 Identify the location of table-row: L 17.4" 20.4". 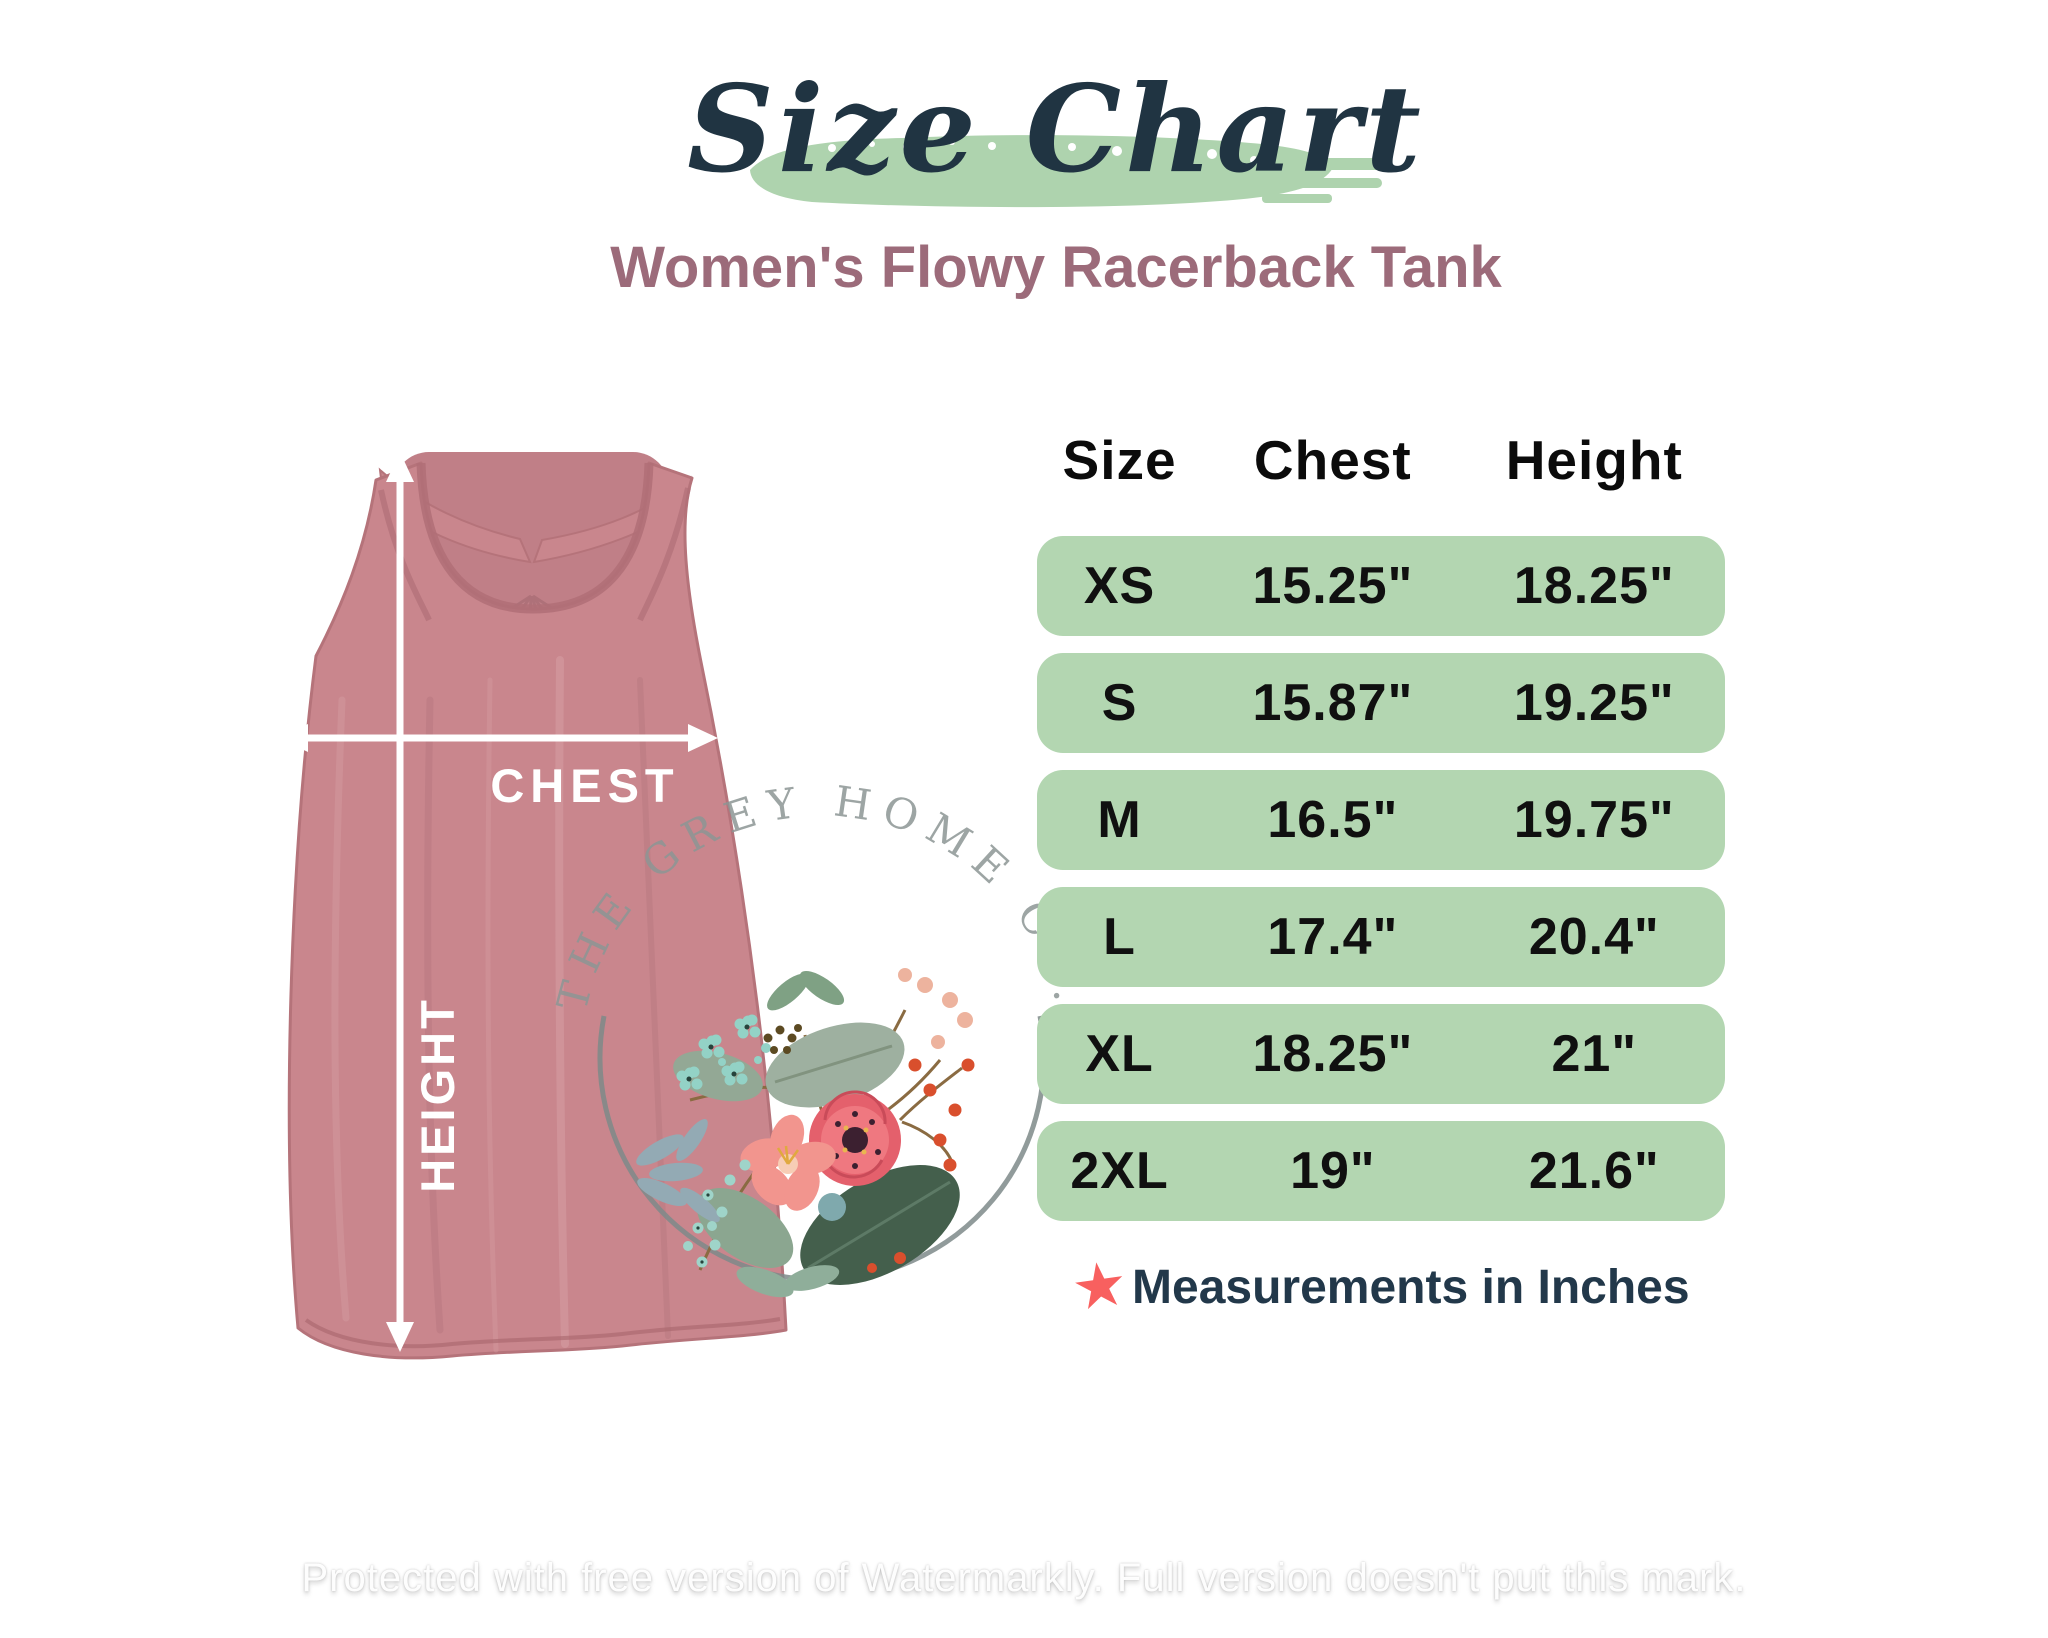
(1381, 937).